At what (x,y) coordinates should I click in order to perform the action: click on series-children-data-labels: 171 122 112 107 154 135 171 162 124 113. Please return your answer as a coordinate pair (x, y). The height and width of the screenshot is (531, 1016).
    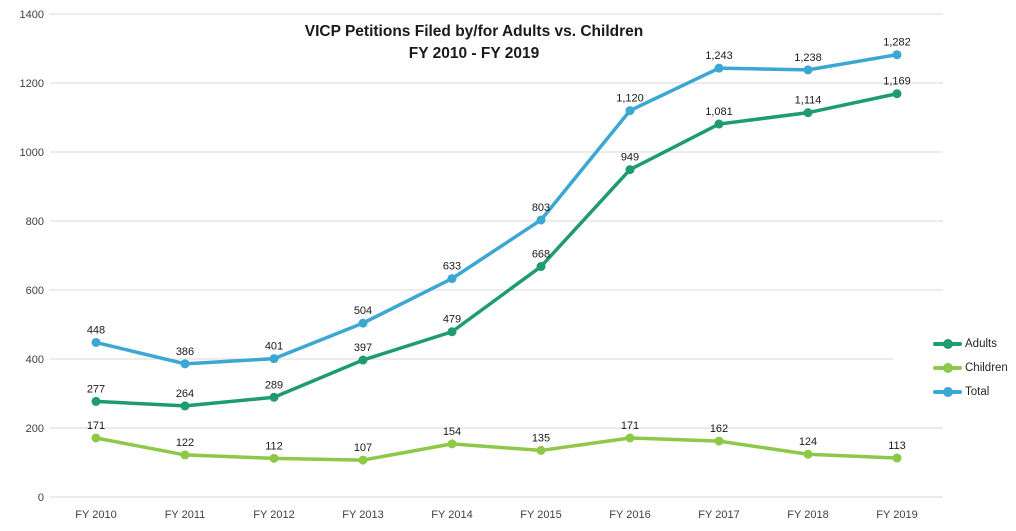
    Looking at the image, I should click on (496, 437).